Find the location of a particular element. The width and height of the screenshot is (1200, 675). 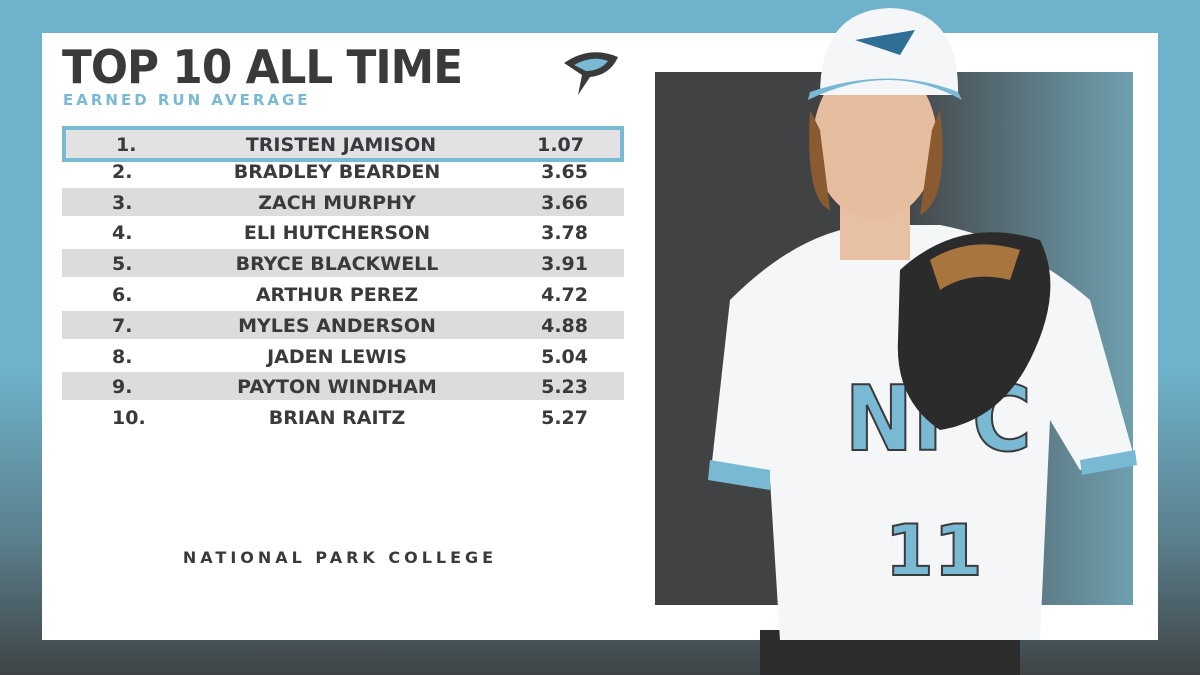

player-name: BRIAN RAITZ is located at coordinates (337, 418).